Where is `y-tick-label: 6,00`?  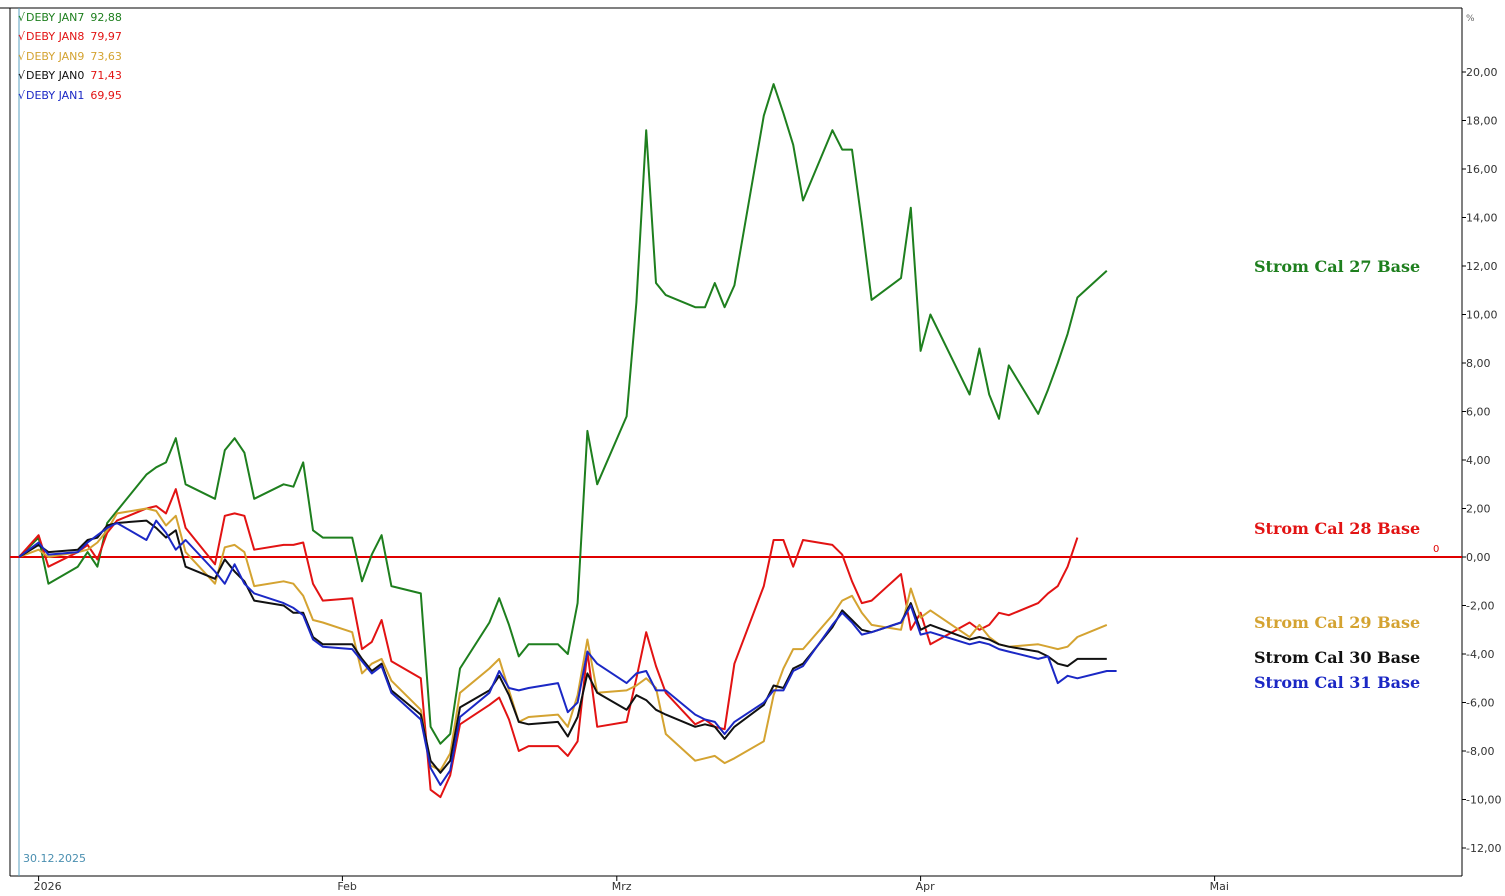 y-tick-label: 6,00 is located at coordinates (1478, 412).